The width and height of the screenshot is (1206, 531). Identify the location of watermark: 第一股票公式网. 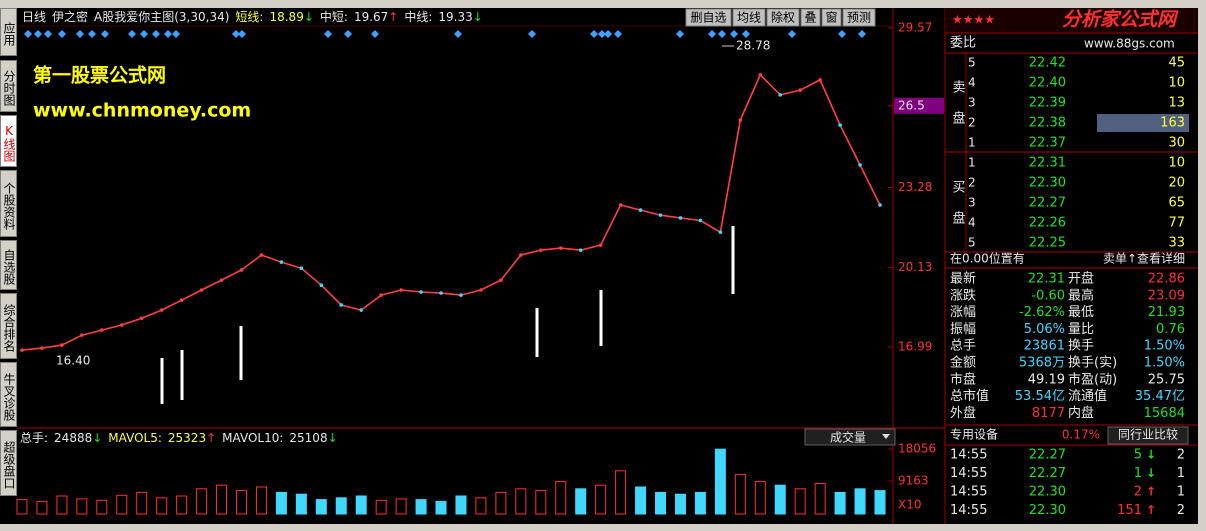
(99, 75).